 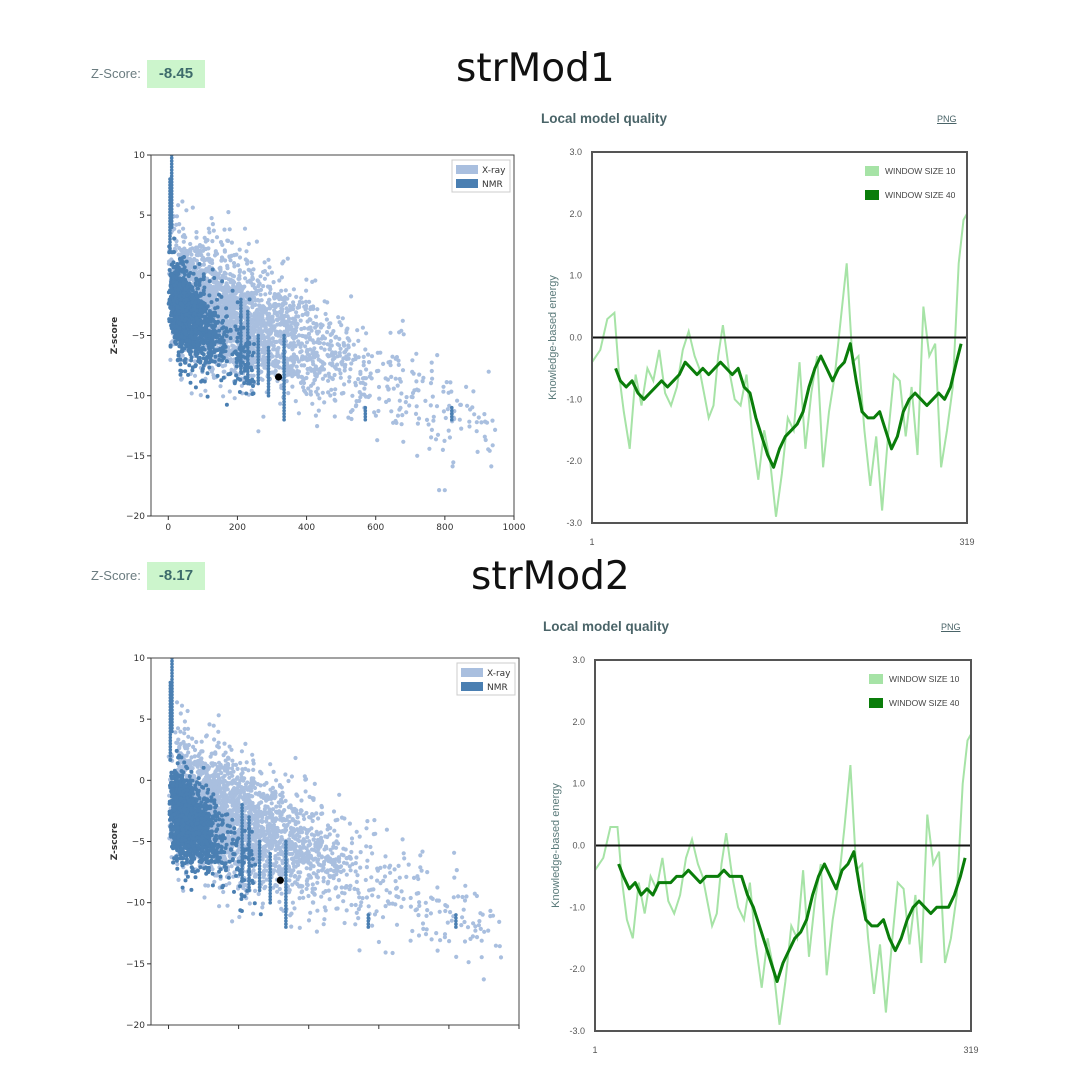 I want to click on x-tick-label: 800, so click(x=444, y=528).